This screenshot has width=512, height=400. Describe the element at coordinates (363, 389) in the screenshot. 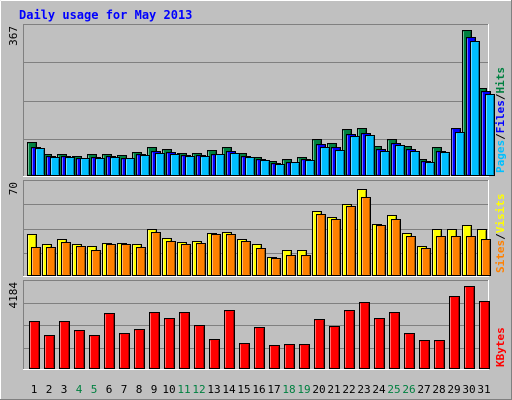

I see `x-tick-label: 23` at that location.